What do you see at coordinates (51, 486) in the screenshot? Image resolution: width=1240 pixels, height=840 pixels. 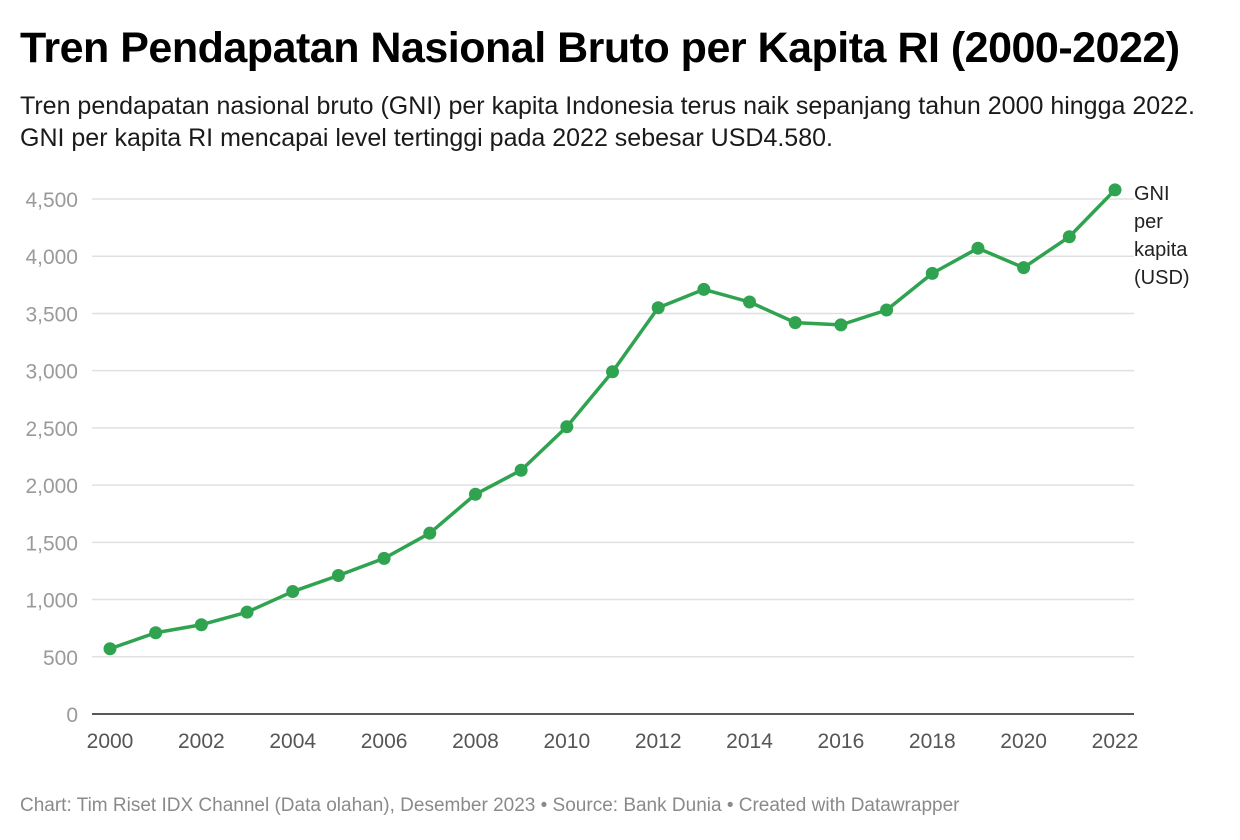 I see `y-tick-label: 2,000` at bounding box center [51, 486].